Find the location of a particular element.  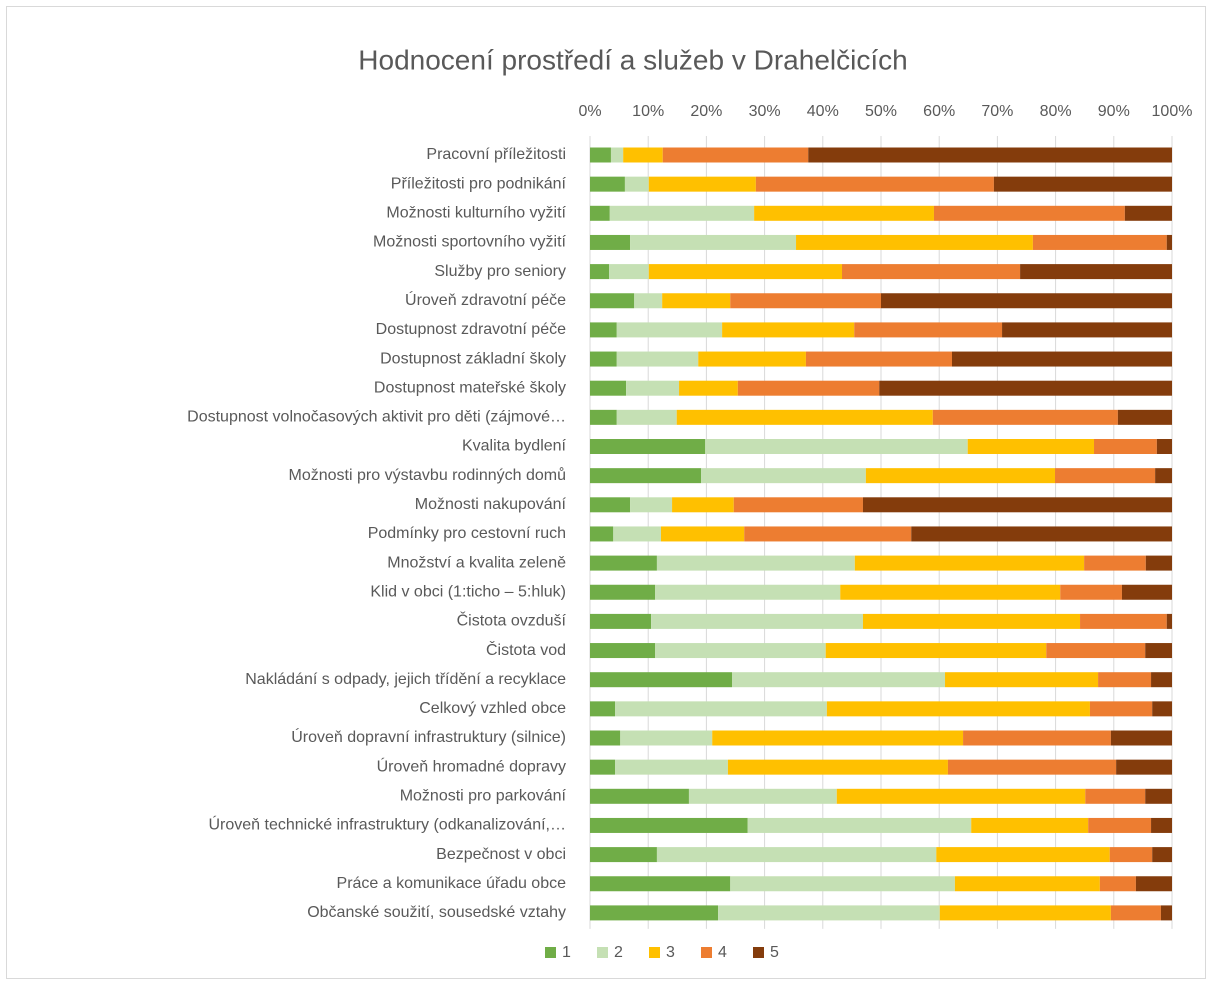

legend-label: 2 is located at coordinates (618, 952).